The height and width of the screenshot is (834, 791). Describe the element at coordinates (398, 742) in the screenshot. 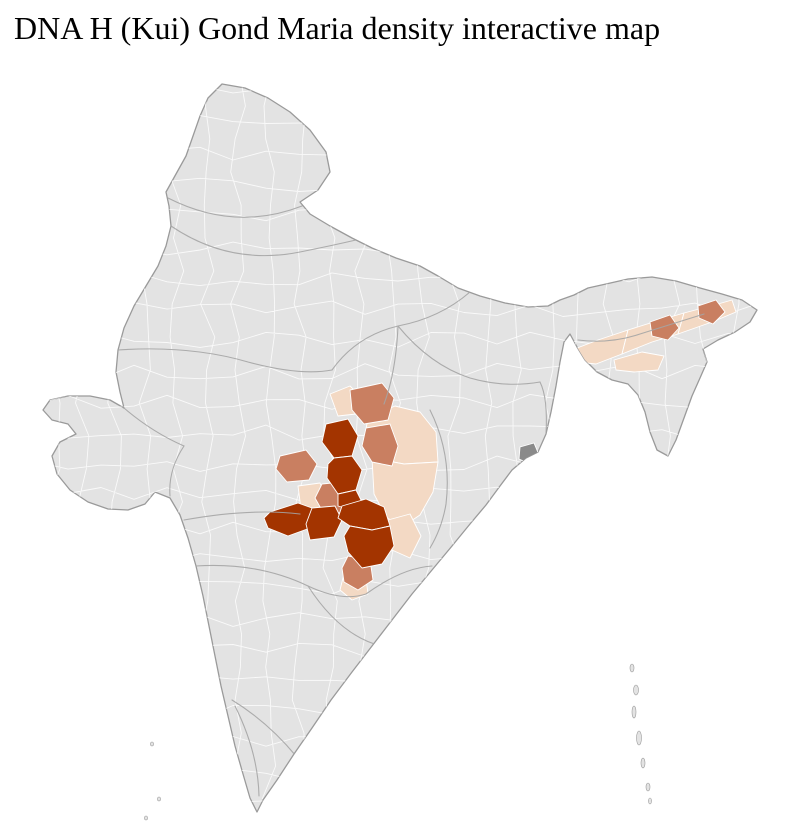

I see `island-districts` at that location.